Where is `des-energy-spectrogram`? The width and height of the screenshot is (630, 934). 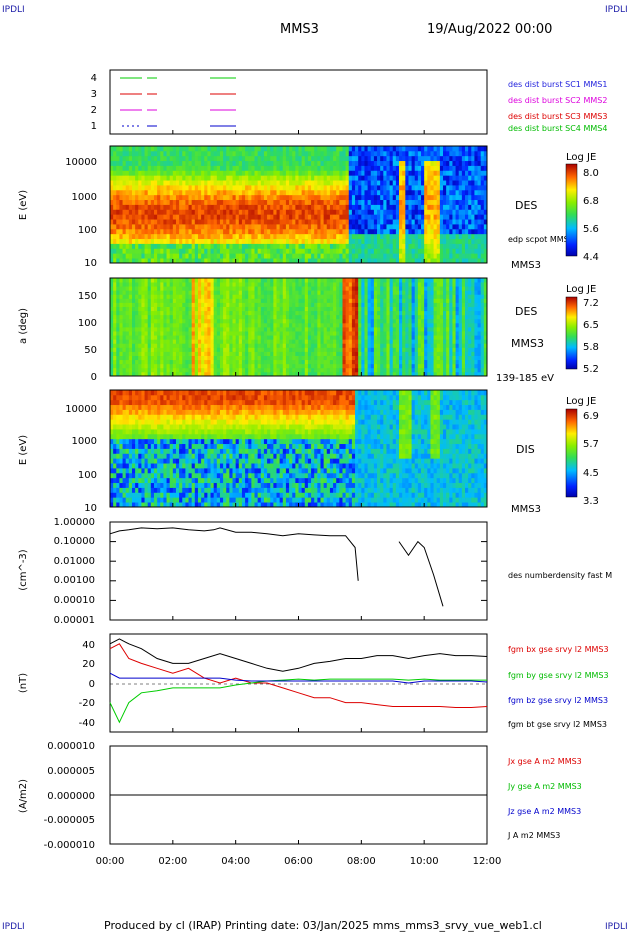 des-energy-spectrogram is located at coordinates (299, 205).